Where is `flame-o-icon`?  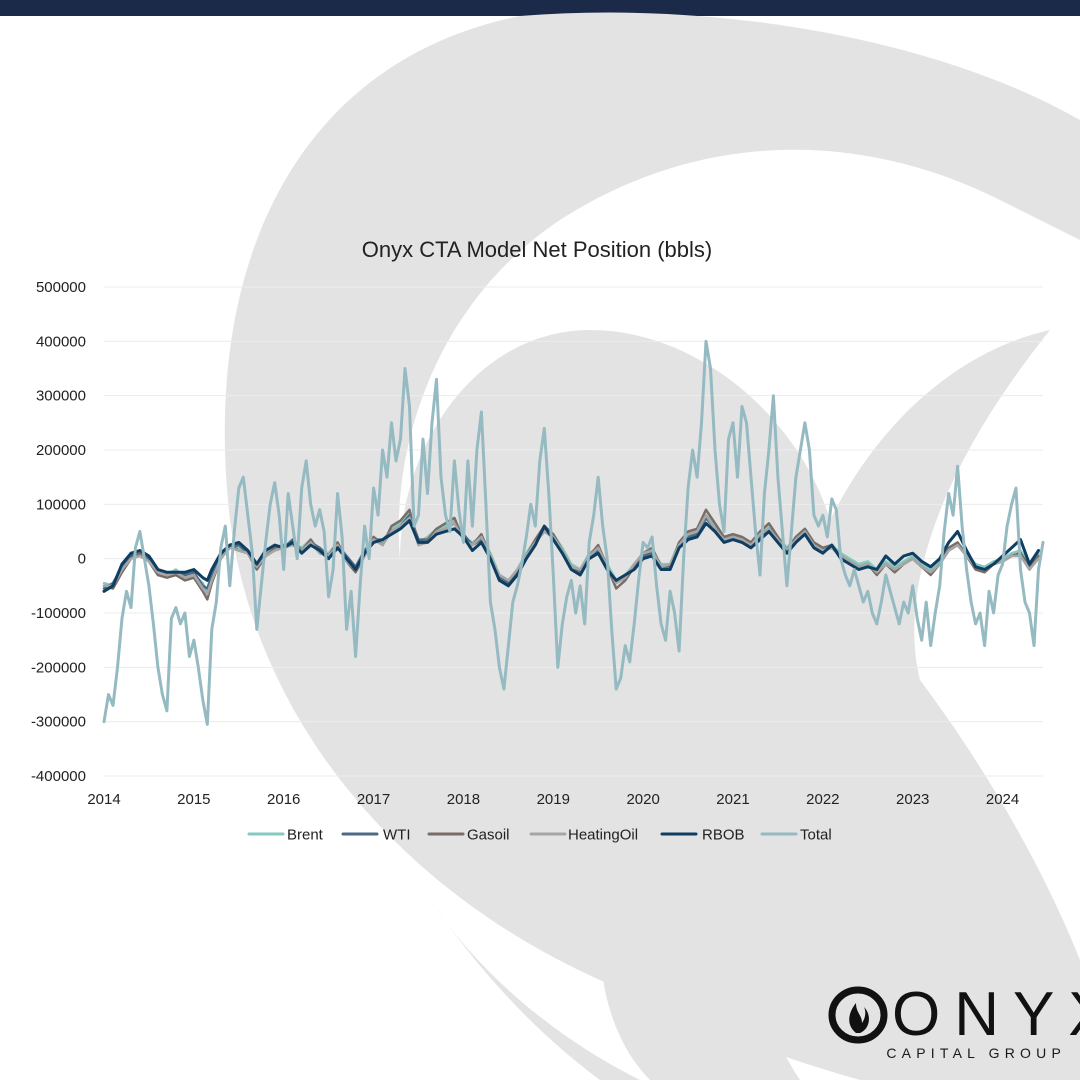
flame-o-icon is located at coordinates (858, 1015).